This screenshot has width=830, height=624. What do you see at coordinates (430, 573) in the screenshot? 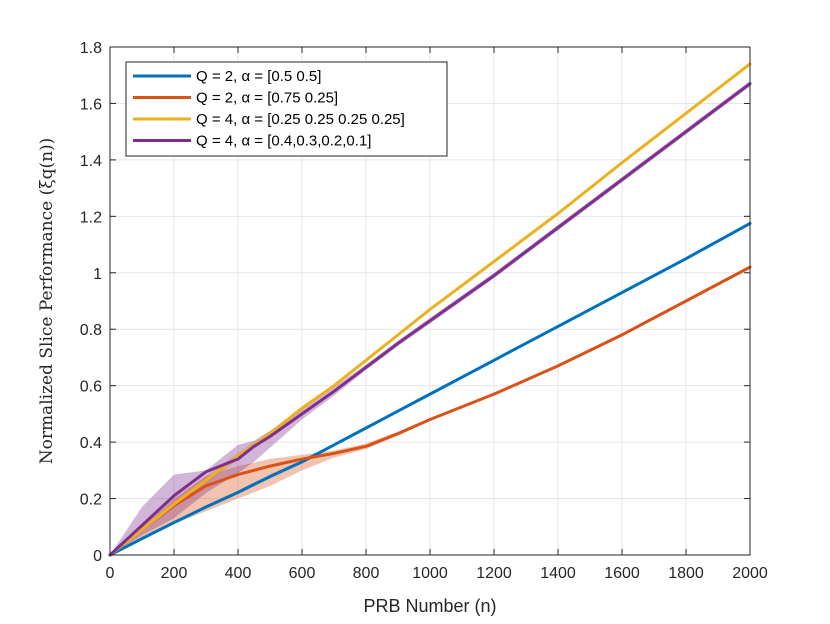
I see `x-tick-label: 1000` at bounding box center [430, 573].